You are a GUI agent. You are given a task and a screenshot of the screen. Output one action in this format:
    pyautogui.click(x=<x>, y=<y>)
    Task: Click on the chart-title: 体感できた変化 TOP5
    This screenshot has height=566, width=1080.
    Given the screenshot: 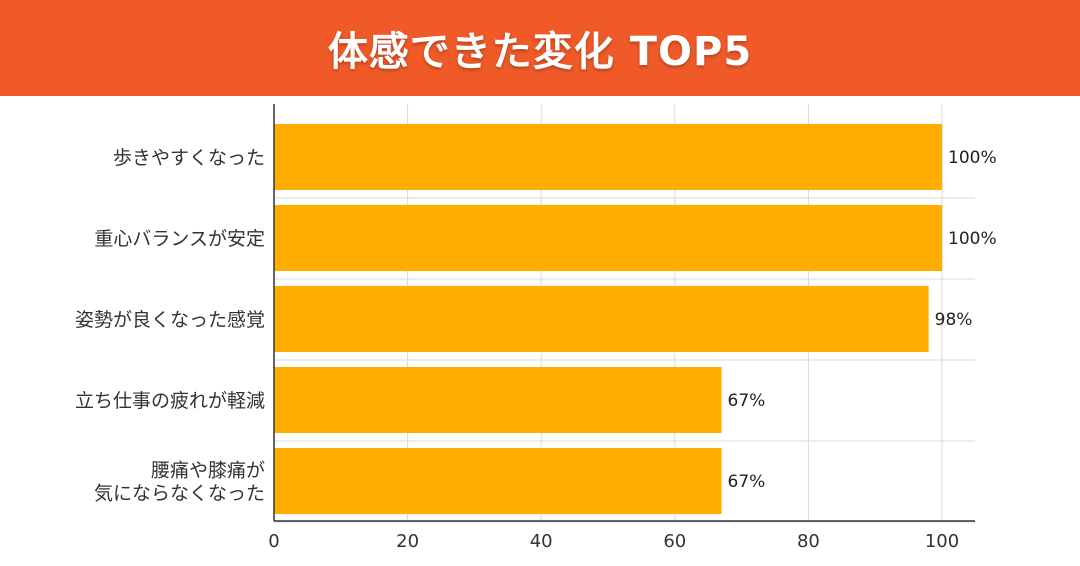 What is the action you would take?
    pyautogui.click(x=540, y=52)
    